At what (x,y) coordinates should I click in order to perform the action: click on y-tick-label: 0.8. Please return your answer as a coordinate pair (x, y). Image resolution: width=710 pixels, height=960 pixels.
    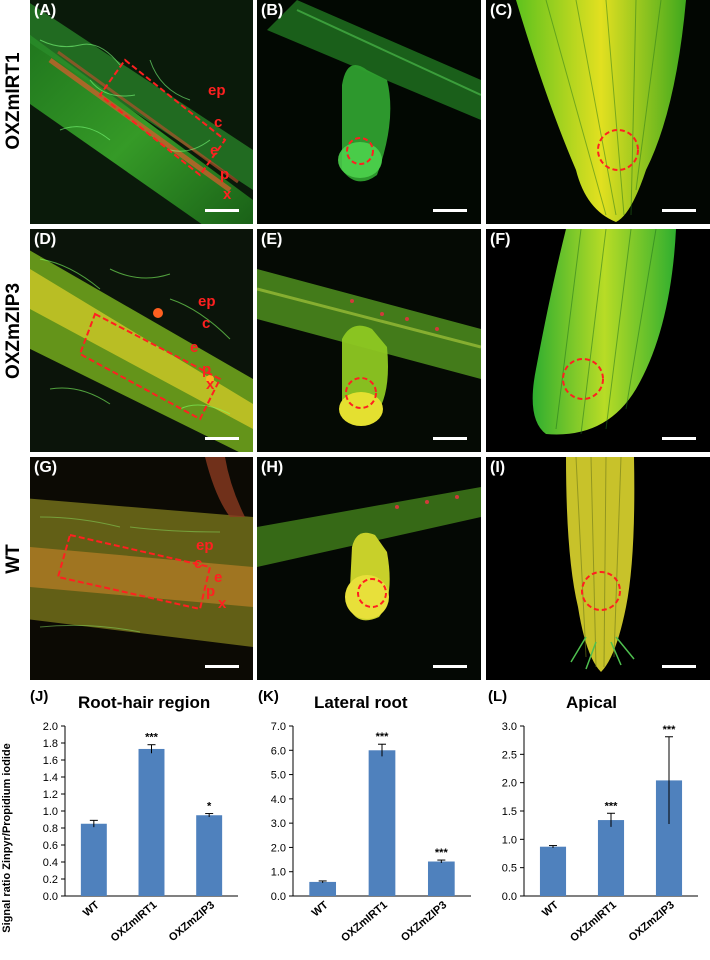
    Looking at the image, I should click on (50, 829).